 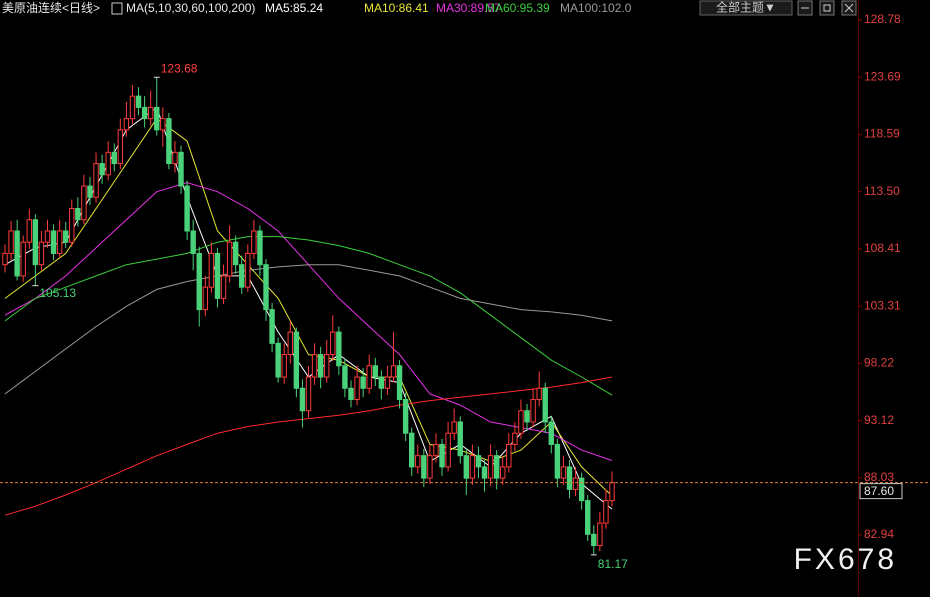 I want to click on legend-entry: MA100:102.0, so click(x=596, y=8).